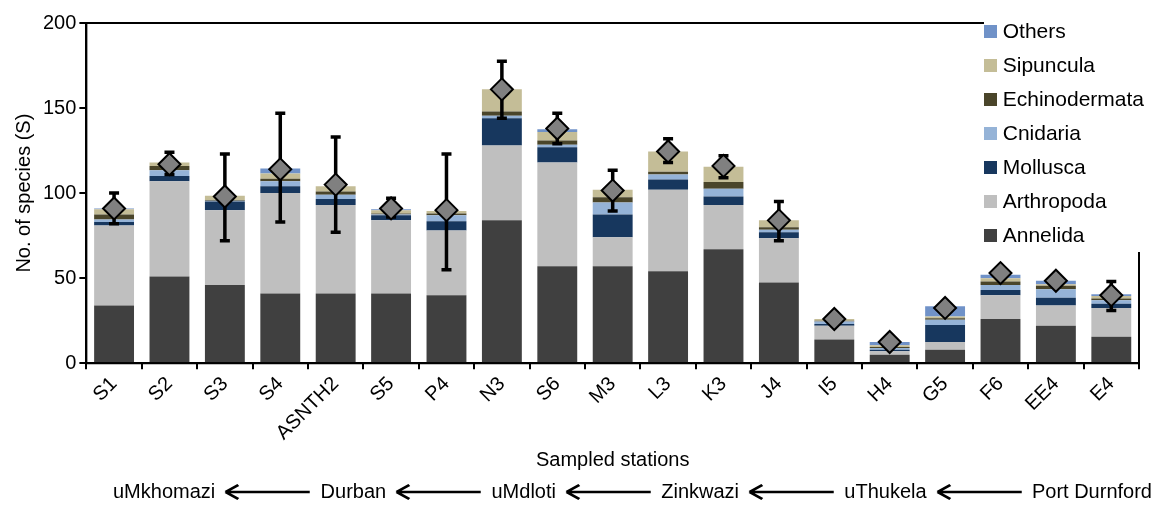 The image size is (1160, 524). I want to click on x-tick-label: EE4, so click(1041, 393).